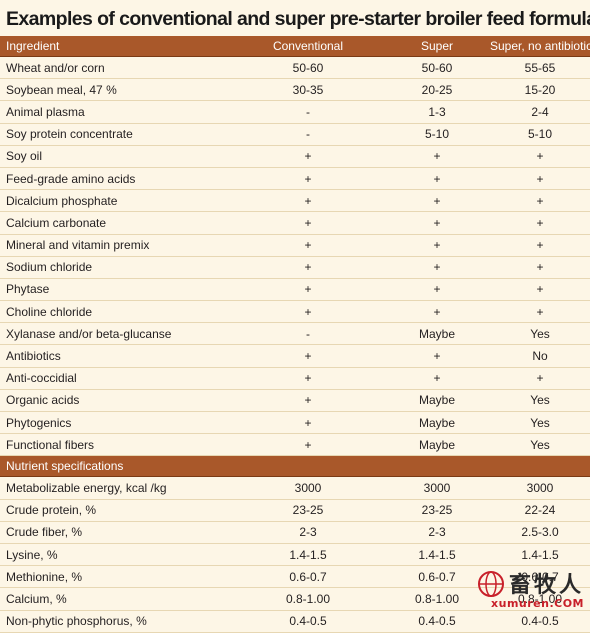 The image size is (590, 633). Describe the element at coordinates (116, 599) in the screenshot. I see `row-label: Calcium, %` at that location.